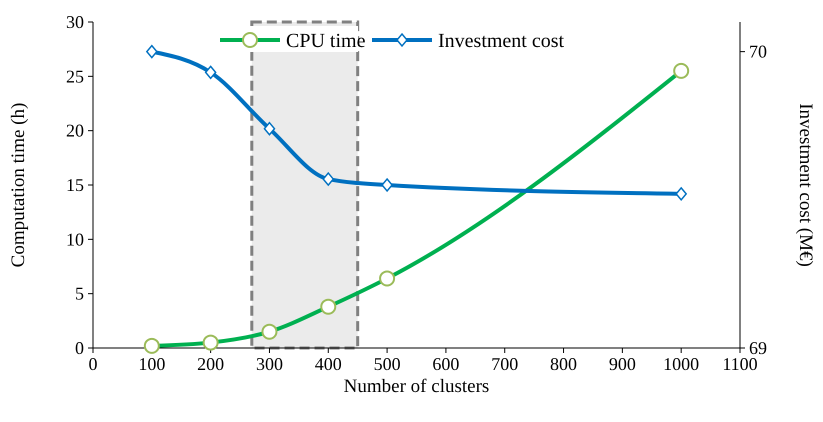  What do you see at coordinates (328, 364) in the screenshot?
I see `x-tick-label: 400` at bounding box center [328, 364].